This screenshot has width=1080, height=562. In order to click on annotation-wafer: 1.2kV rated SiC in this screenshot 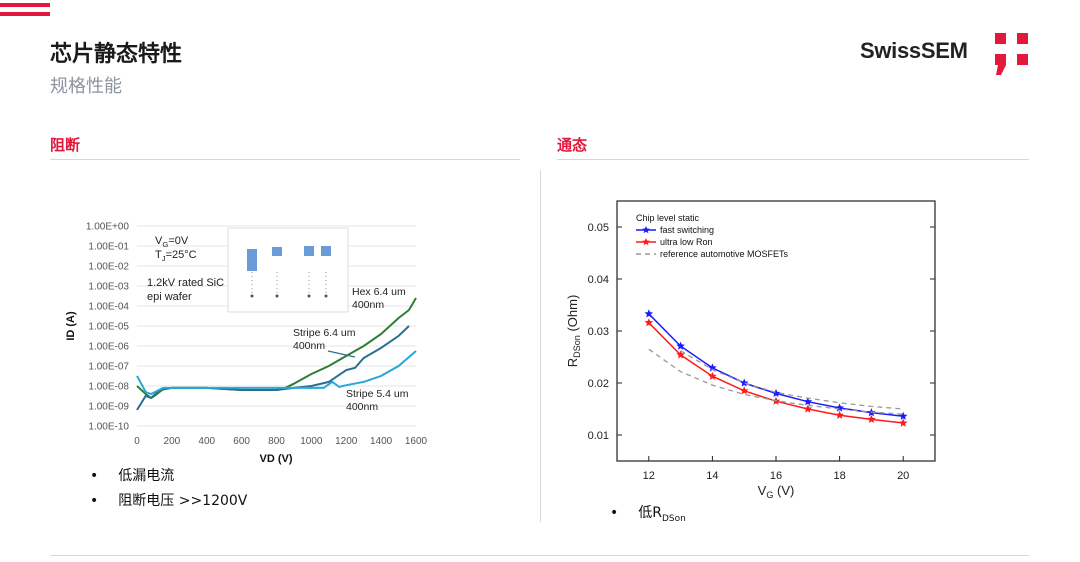, I will do `click(185, 283)`.